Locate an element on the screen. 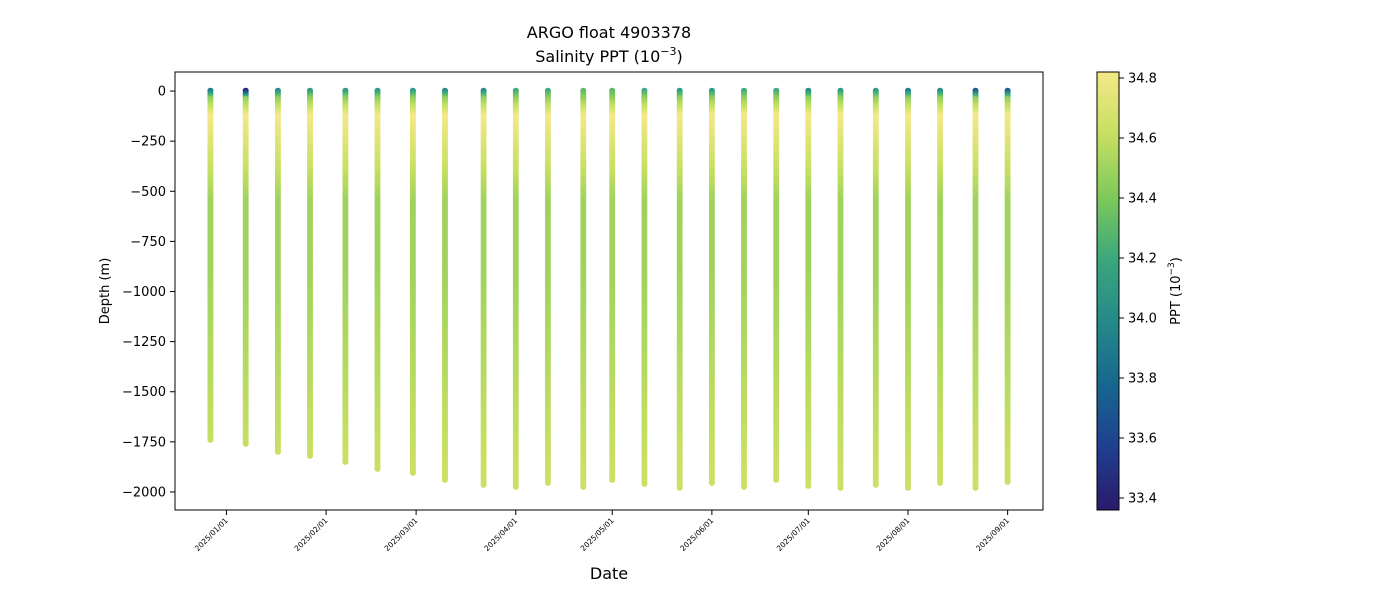 This screenshot has height=604, width=1400. colorbar-tick-label: 33.8 is located at coordinates (1142, 379).